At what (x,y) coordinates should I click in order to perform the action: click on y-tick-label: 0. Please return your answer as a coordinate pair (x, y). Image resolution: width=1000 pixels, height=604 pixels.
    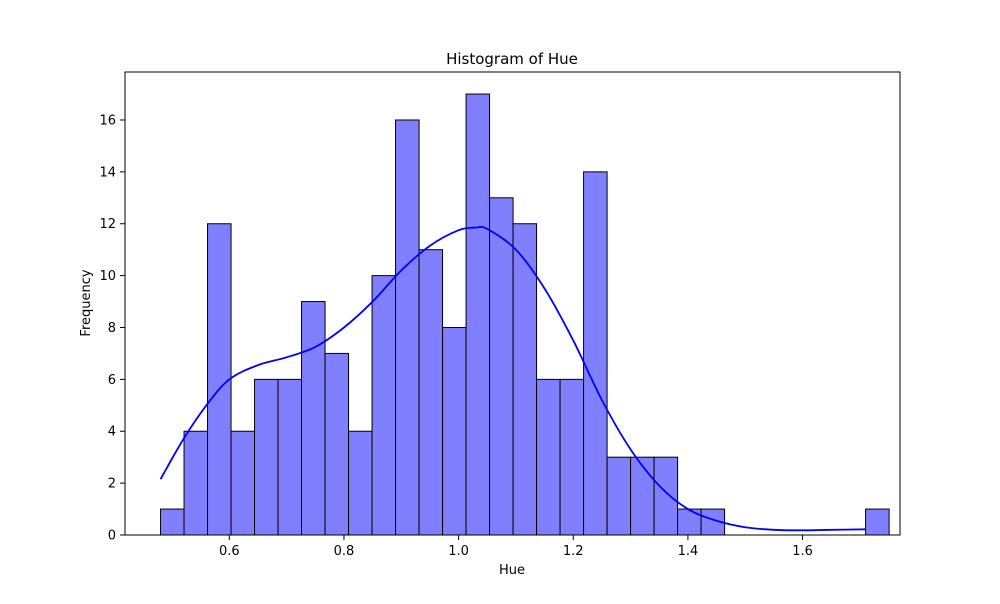
    Looking at the image, I should click on (112, 536).